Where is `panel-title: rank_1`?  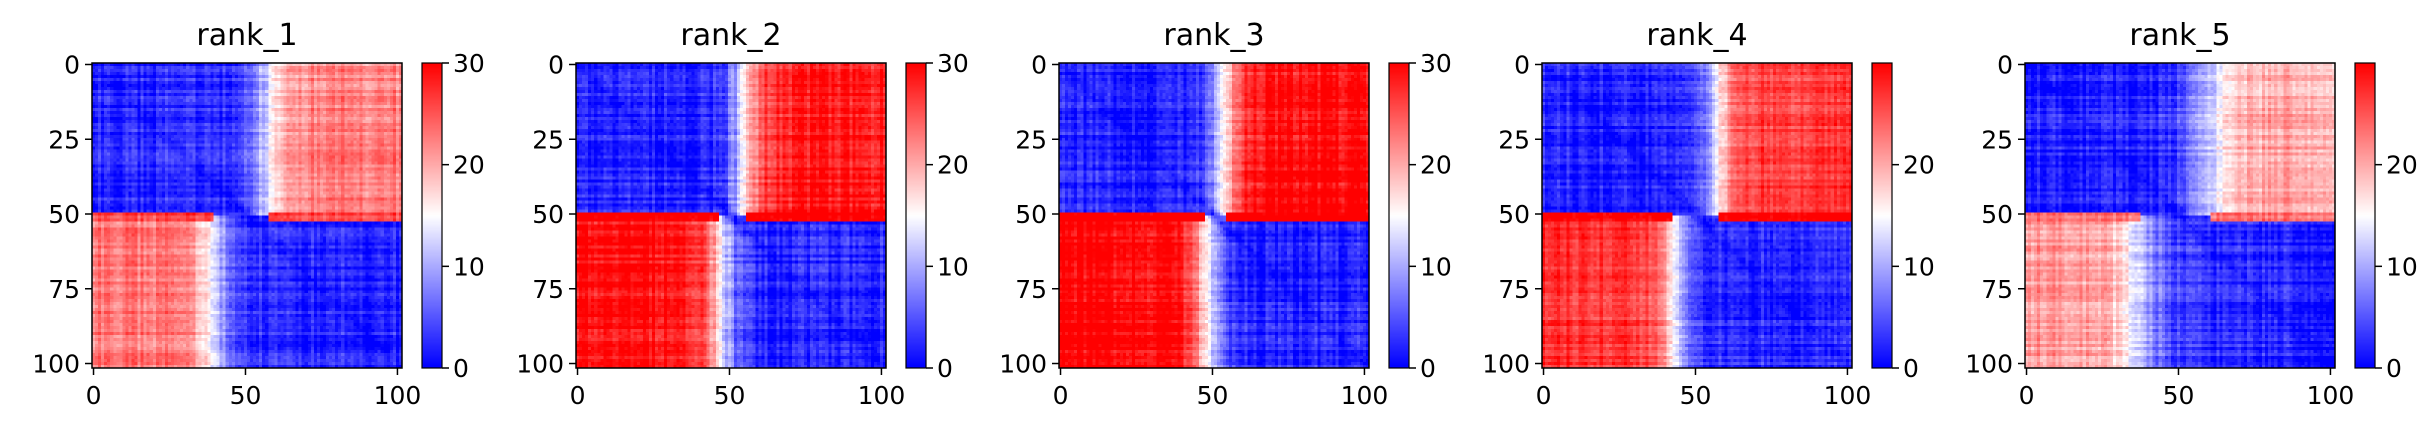 panel-title: rank_1 is located at coordinates (246, 35).